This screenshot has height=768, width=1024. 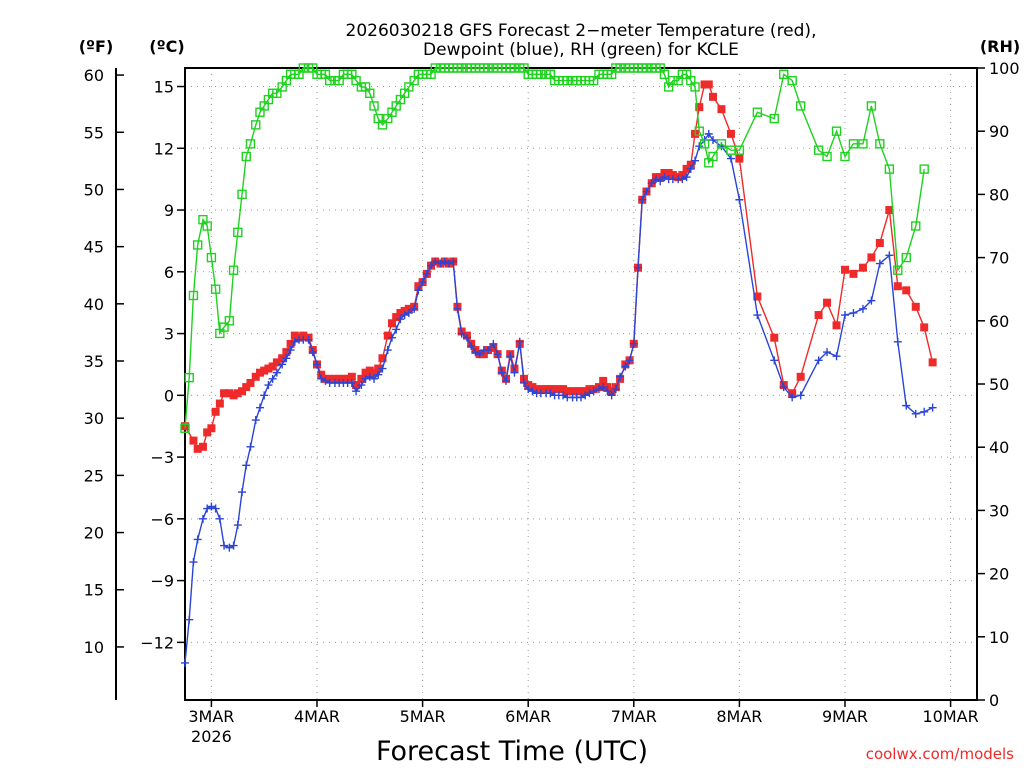 I want to click on fahrenheit-tick-label: 60, so click(x=94, y=75).